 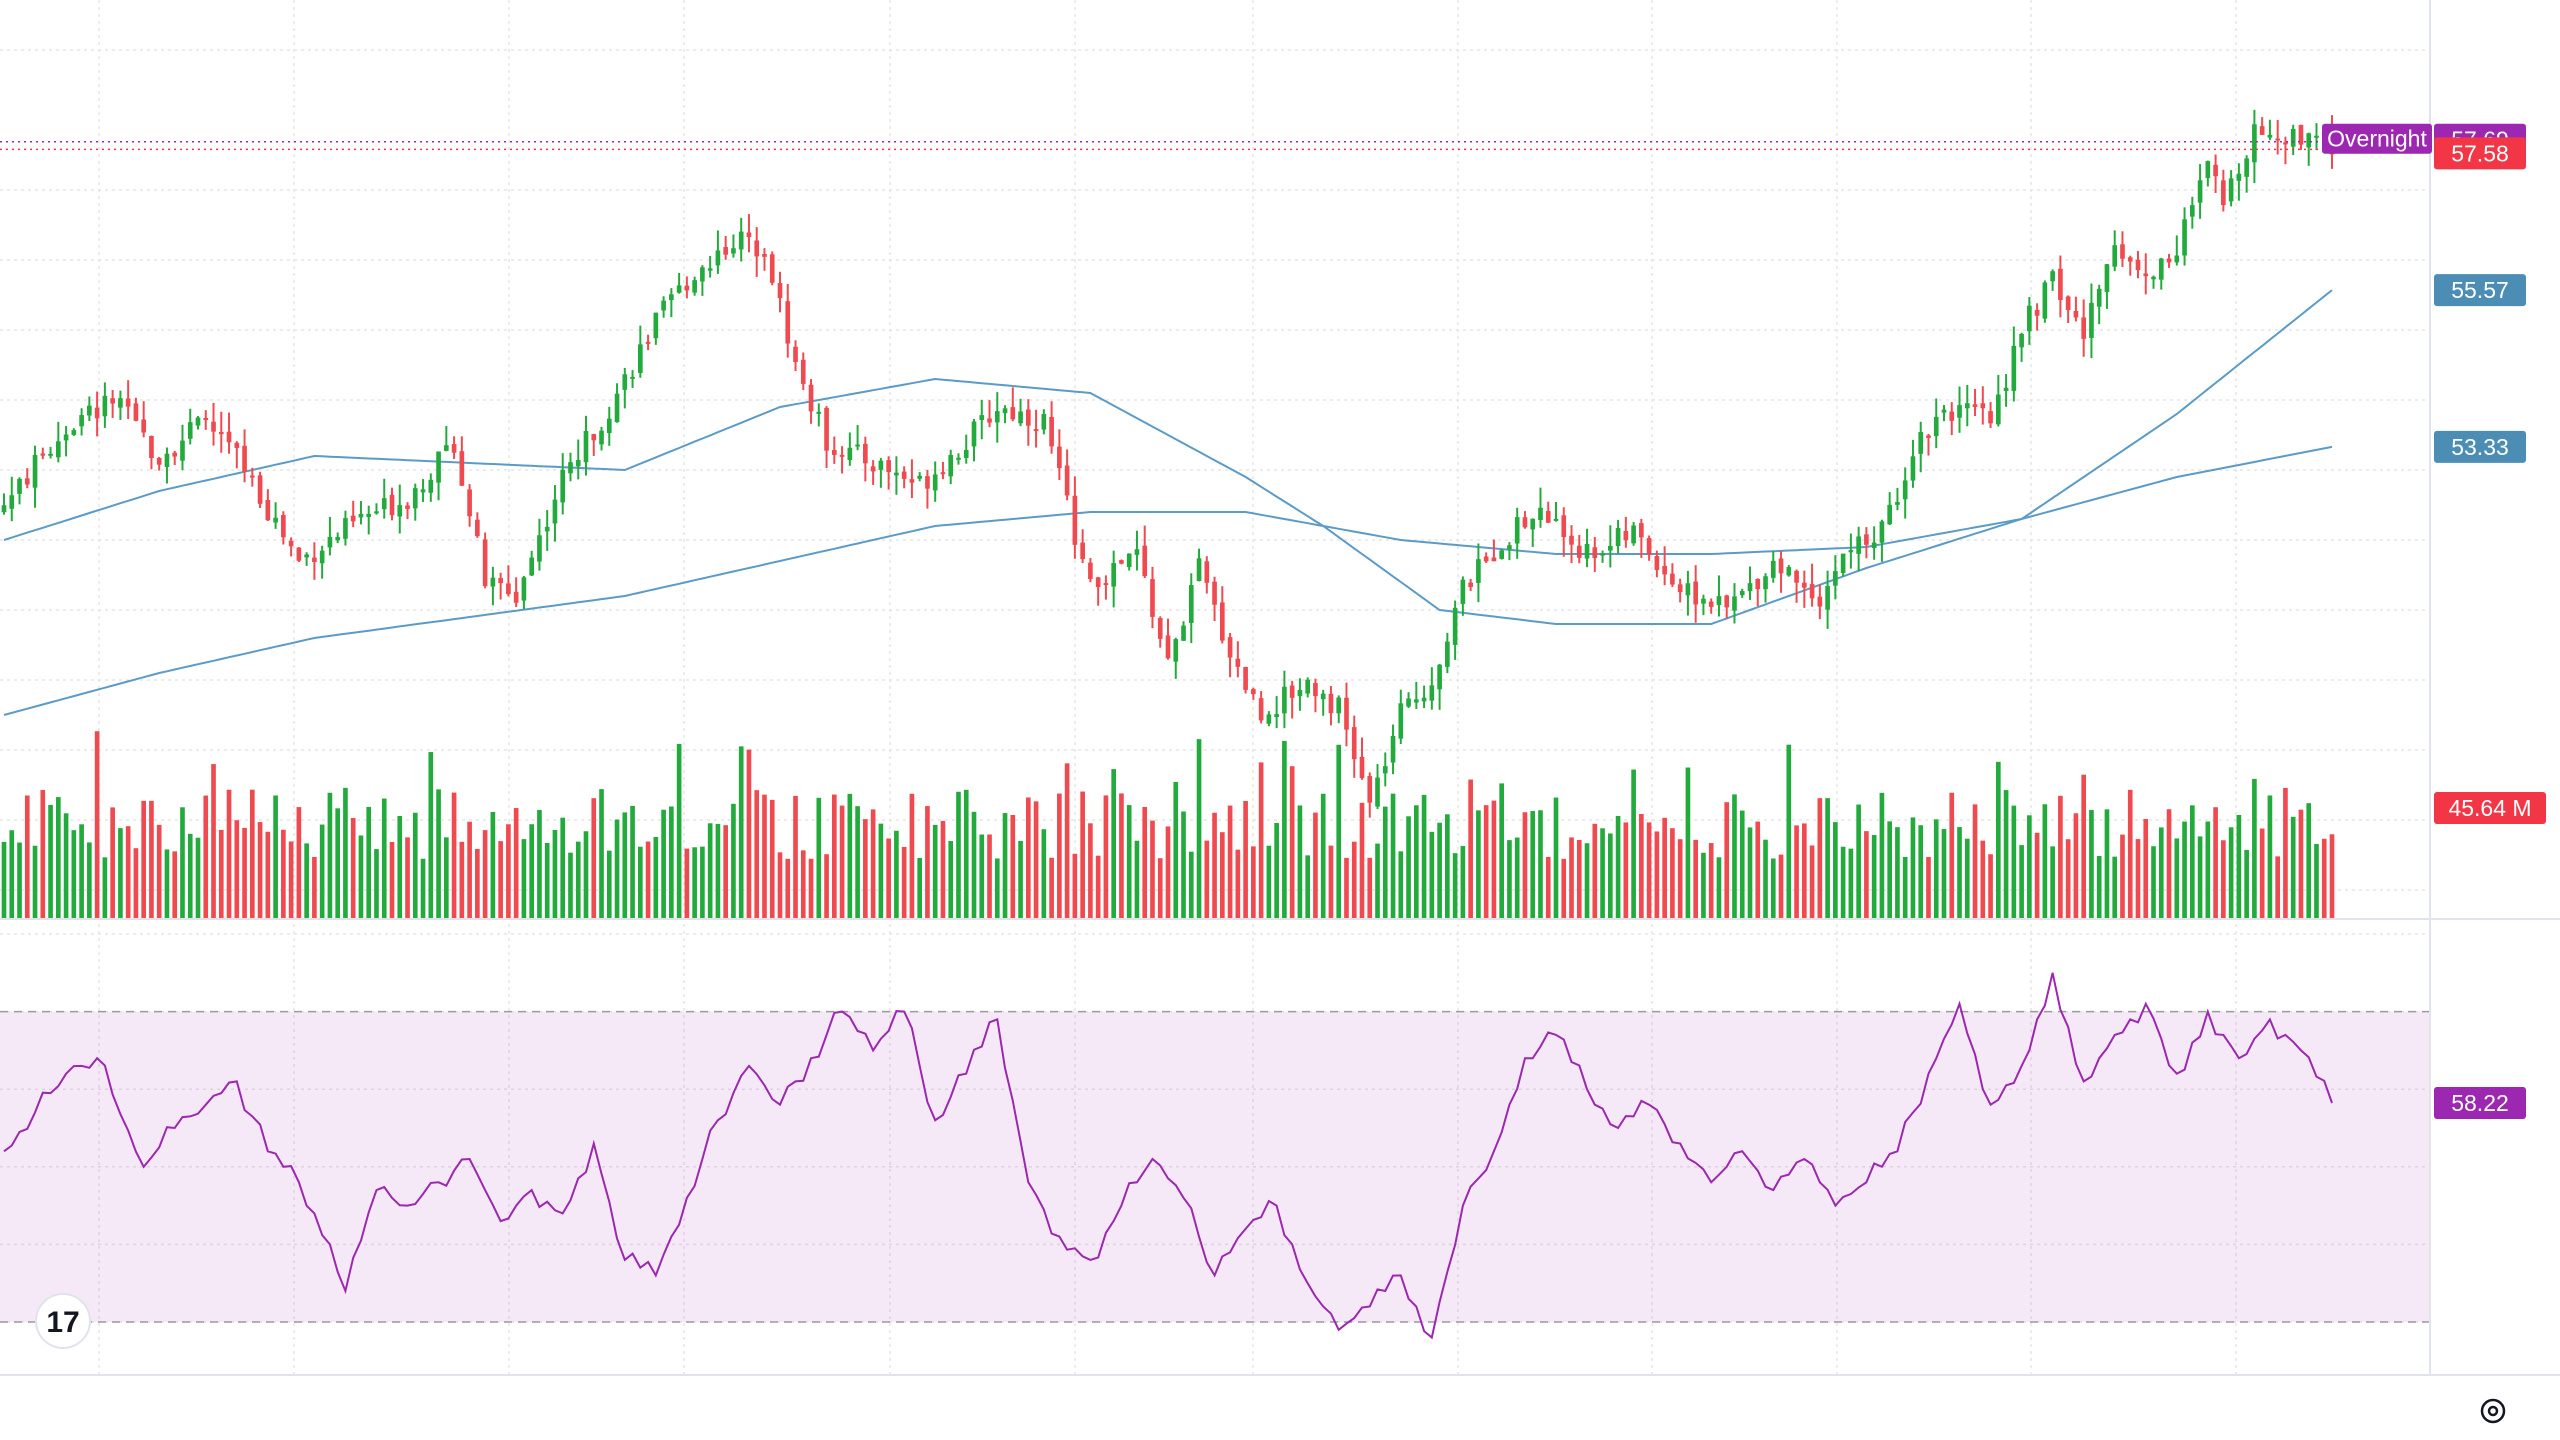 What do you see at coordinates (2493, 1411) in the screenshot?
I see `gear-icon` at bounding box center [2493, 1411].